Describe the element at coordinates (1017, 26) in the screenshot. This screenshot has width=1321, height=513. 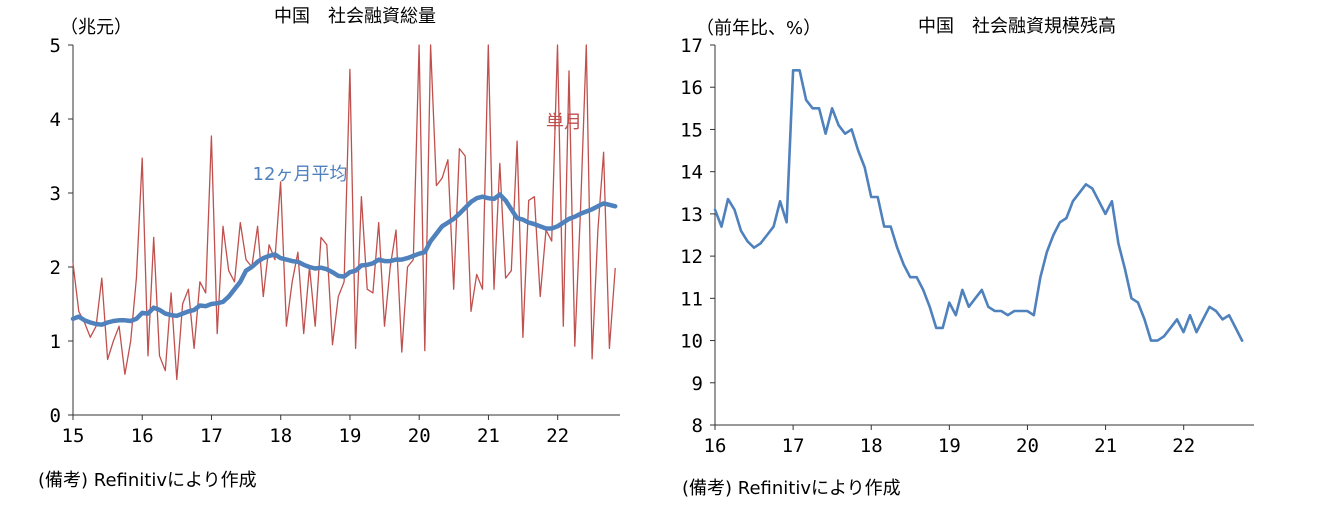
I see `chart-title: 中国 社会融資規模残高` at that location.